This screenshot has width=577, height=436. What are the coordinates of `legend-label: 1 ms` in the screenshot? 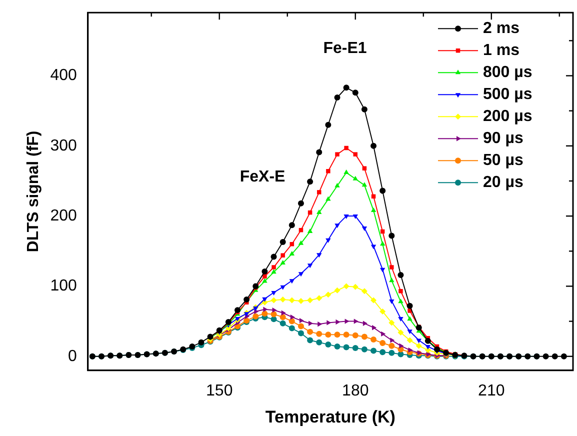 It's located at (501, 51).